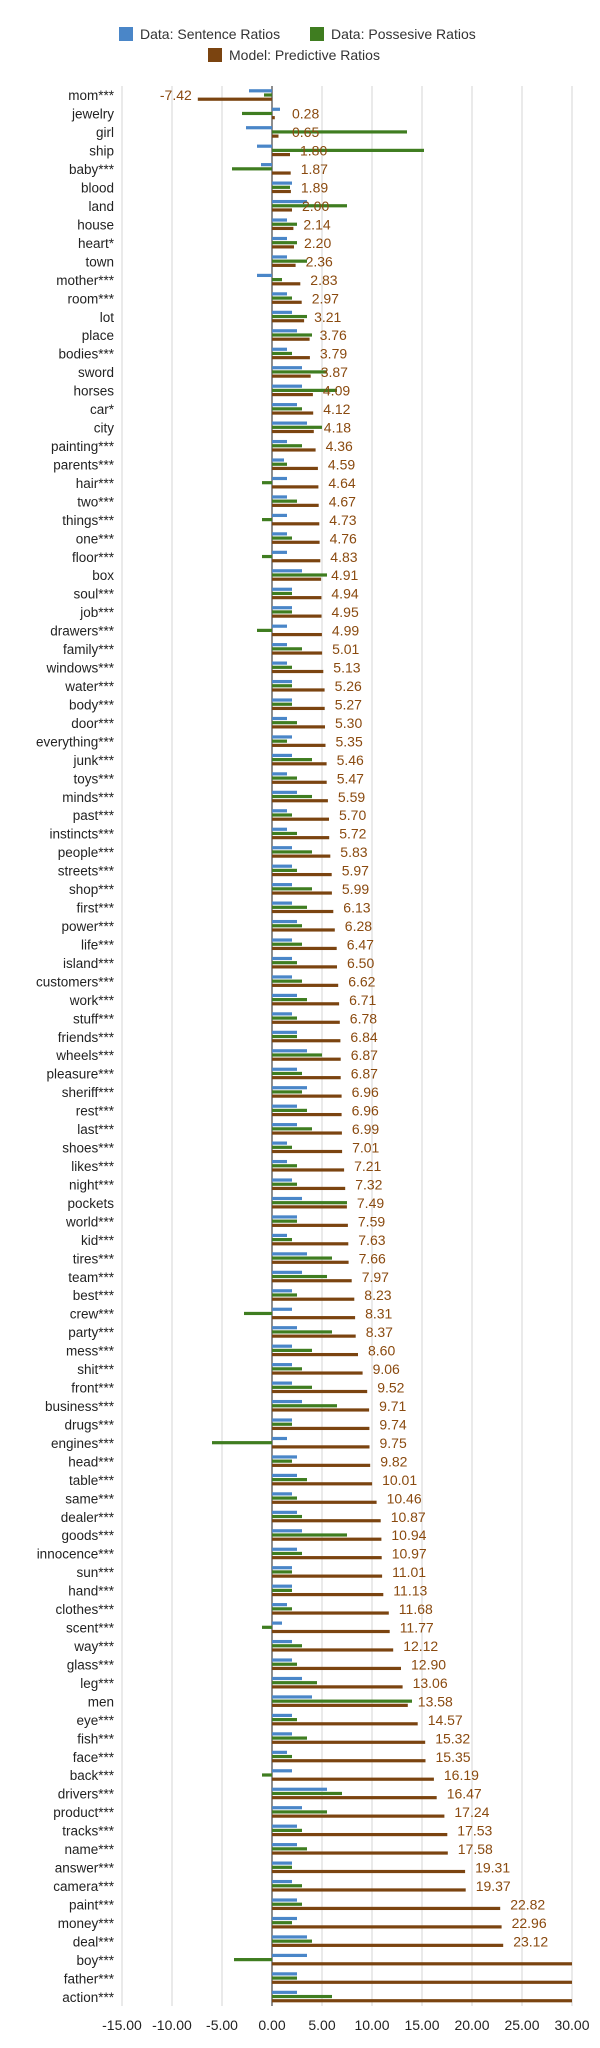 The width and height of the screenshot is (600, 2048). Describe the element at coordinates (95, 1572) in the screenshot. I see `category-label: sun***` at that location.